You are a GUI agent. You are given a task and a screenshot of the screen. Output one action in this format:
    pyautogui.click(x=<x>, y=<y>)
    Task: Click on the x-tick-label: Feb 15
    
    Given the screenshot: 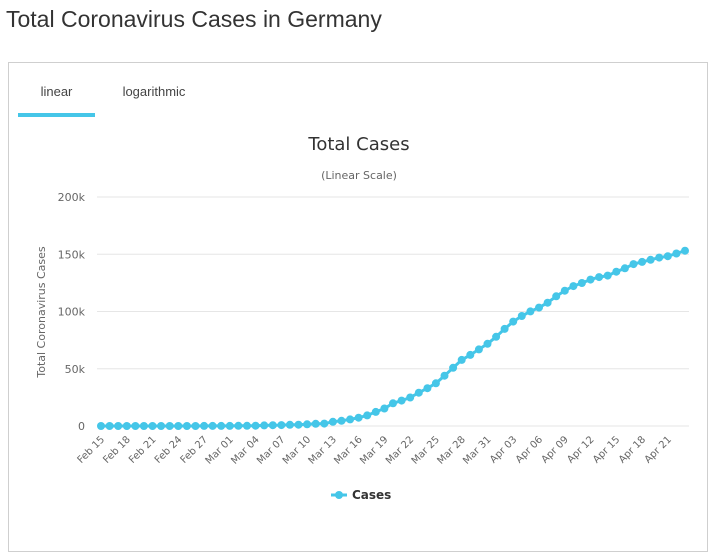 What is the action you would take?
    pyautogui.click(x=92, y=450)
    